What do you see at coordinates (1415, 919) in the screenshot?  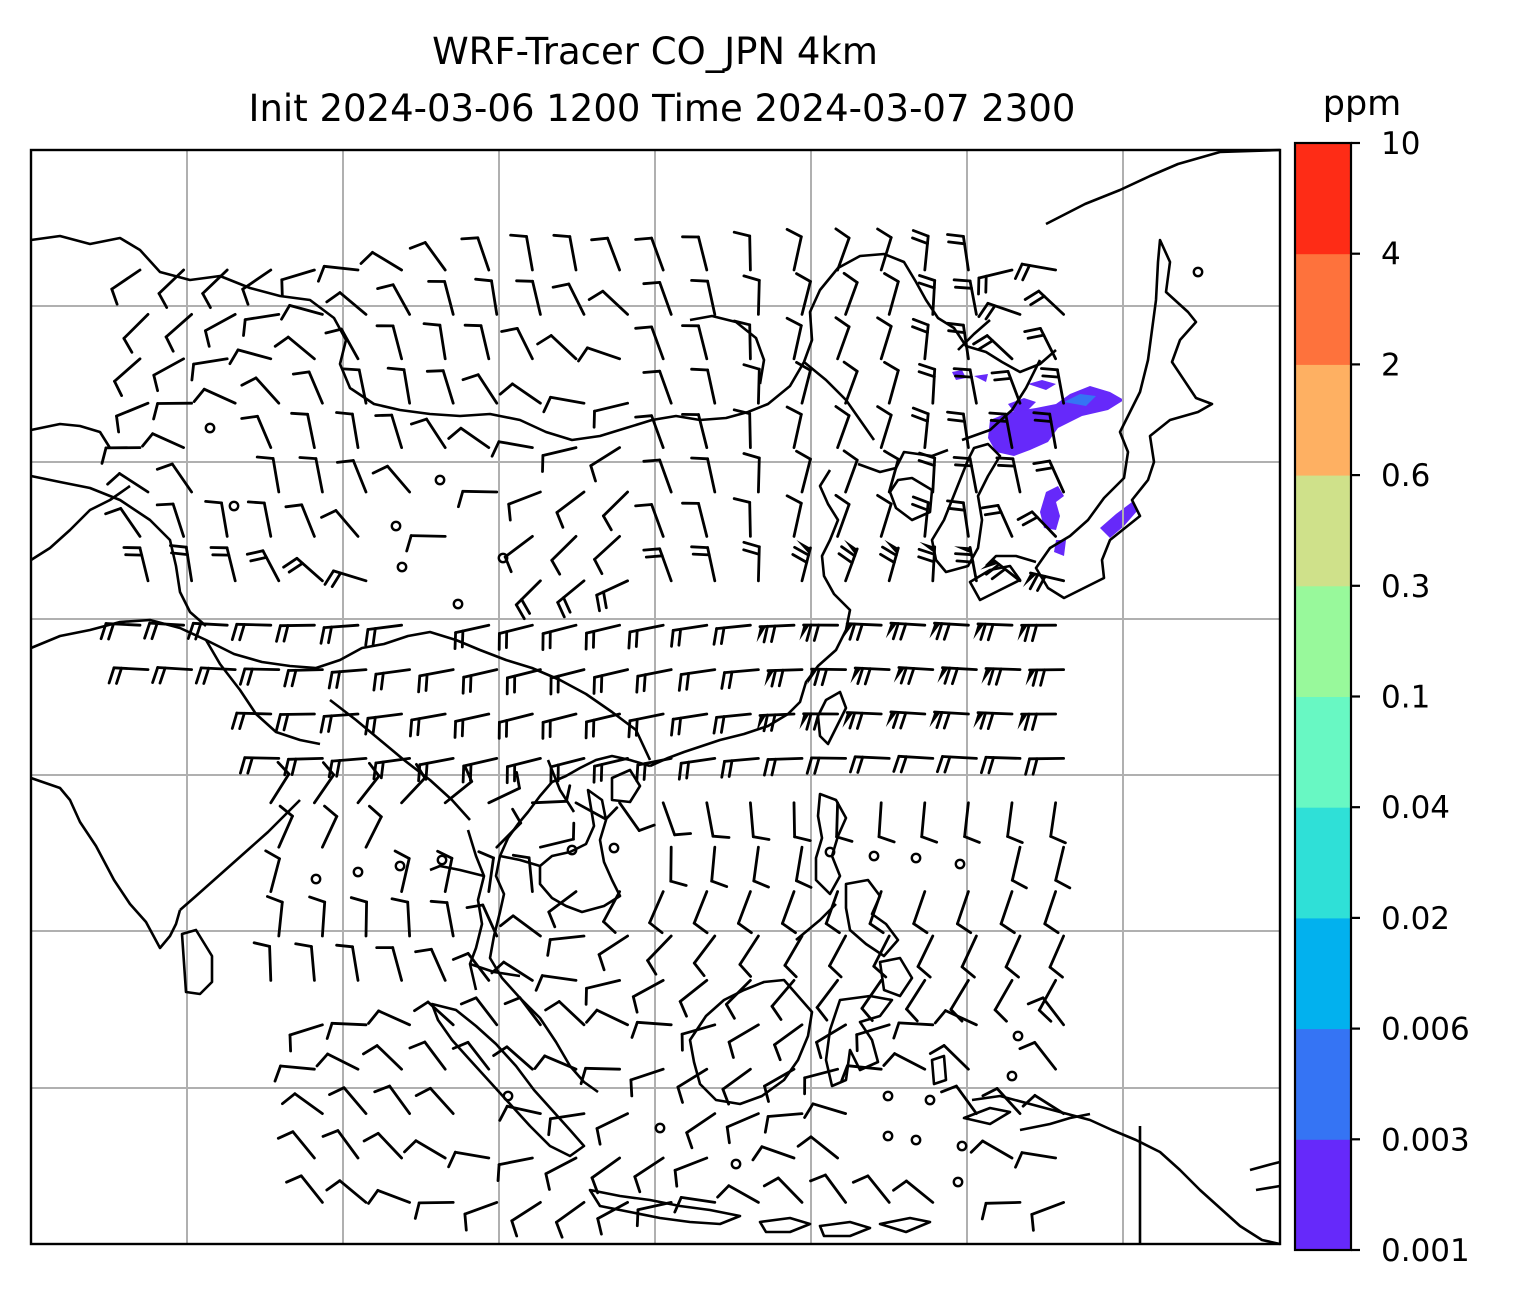 I see `colorbar-tick-label: 0.02` at bounding box center [1415, 919].